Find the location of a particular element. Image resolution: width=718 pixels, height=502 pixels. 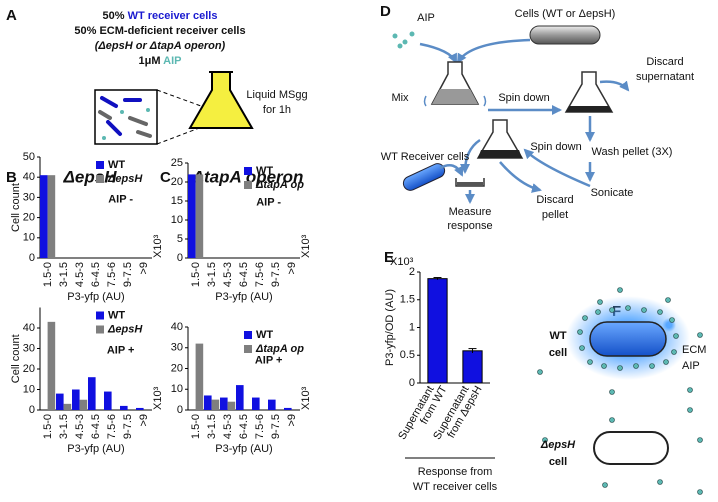

d-text: Sonicate is located at coordinates (612, 193).